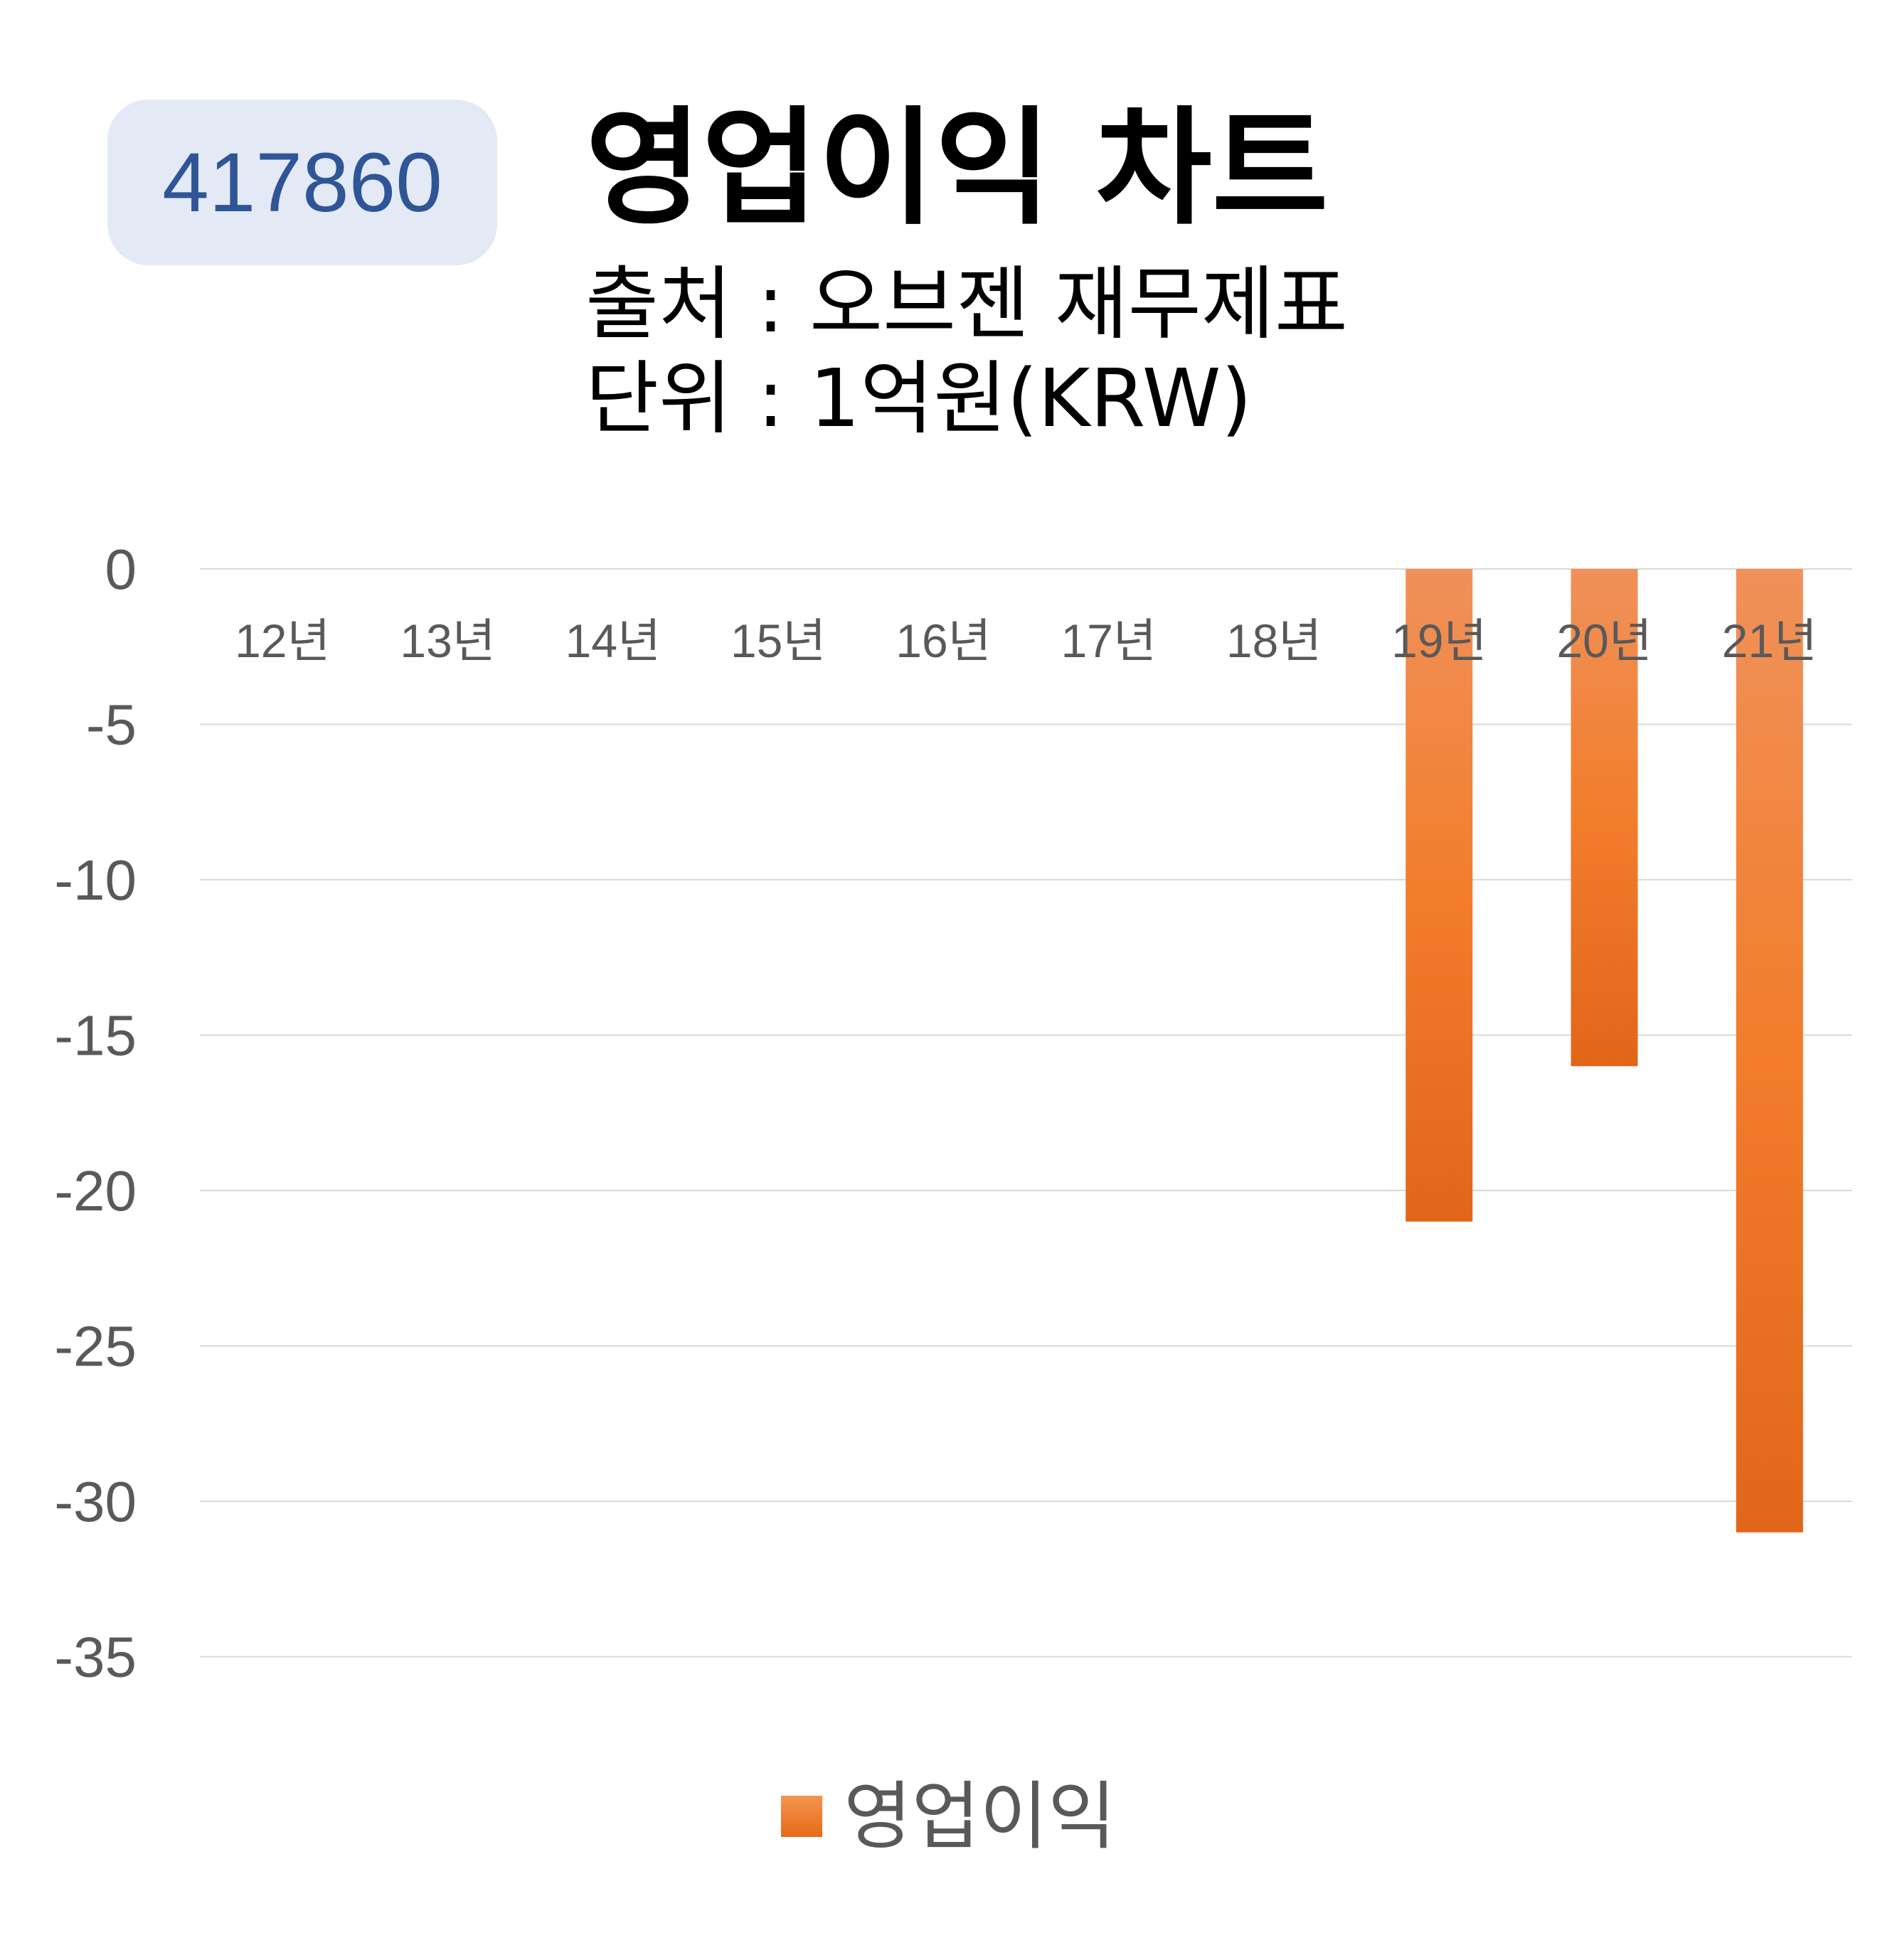 The width and height of the screenshot is (1897, 1960). Describe the element at coordinates (1274, 640) in the screenshot. I see `x-tick-label: 18년` at that location.